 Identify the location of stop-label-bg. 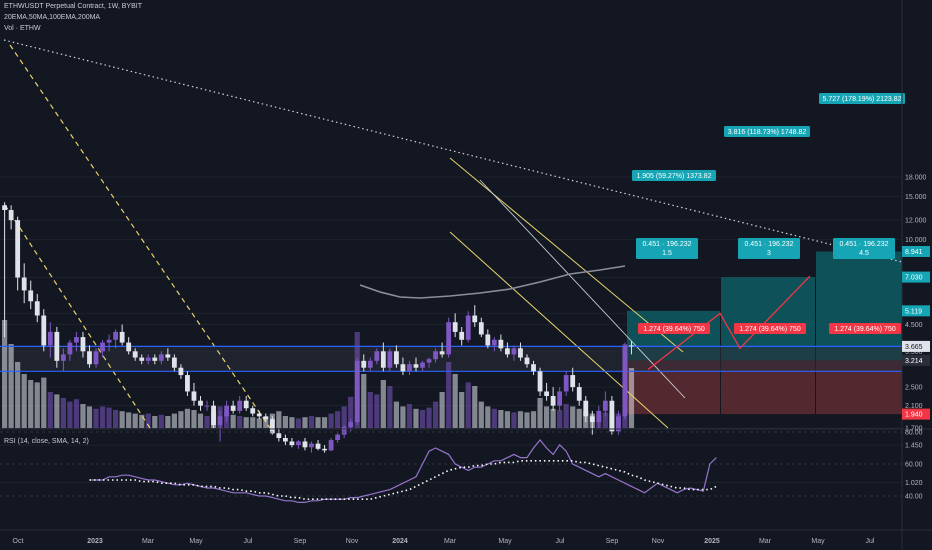
(770, 328).